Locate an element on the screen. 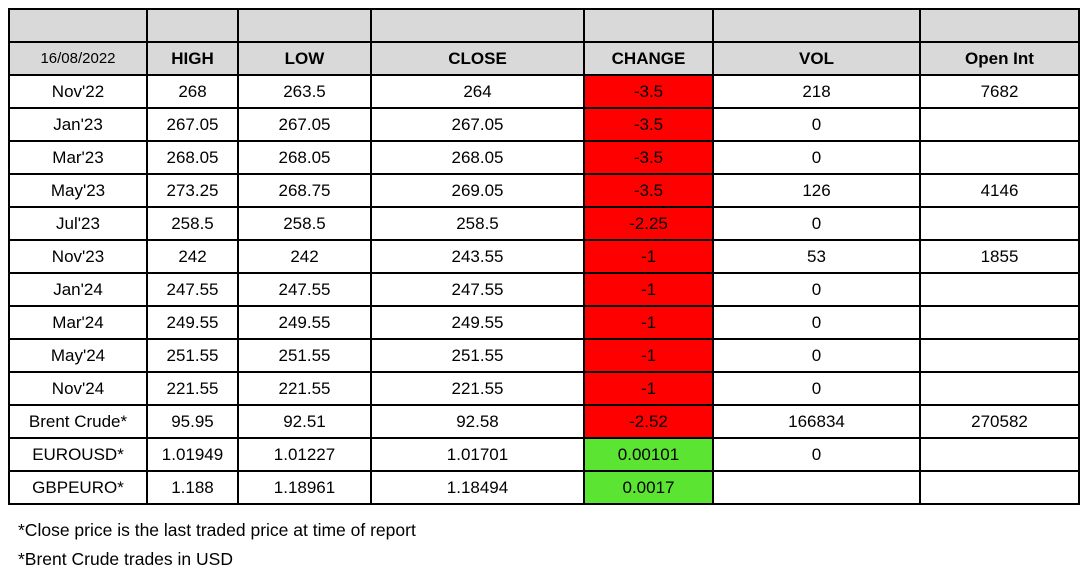  header-vol: VOL is located at coordinates (816, 58).